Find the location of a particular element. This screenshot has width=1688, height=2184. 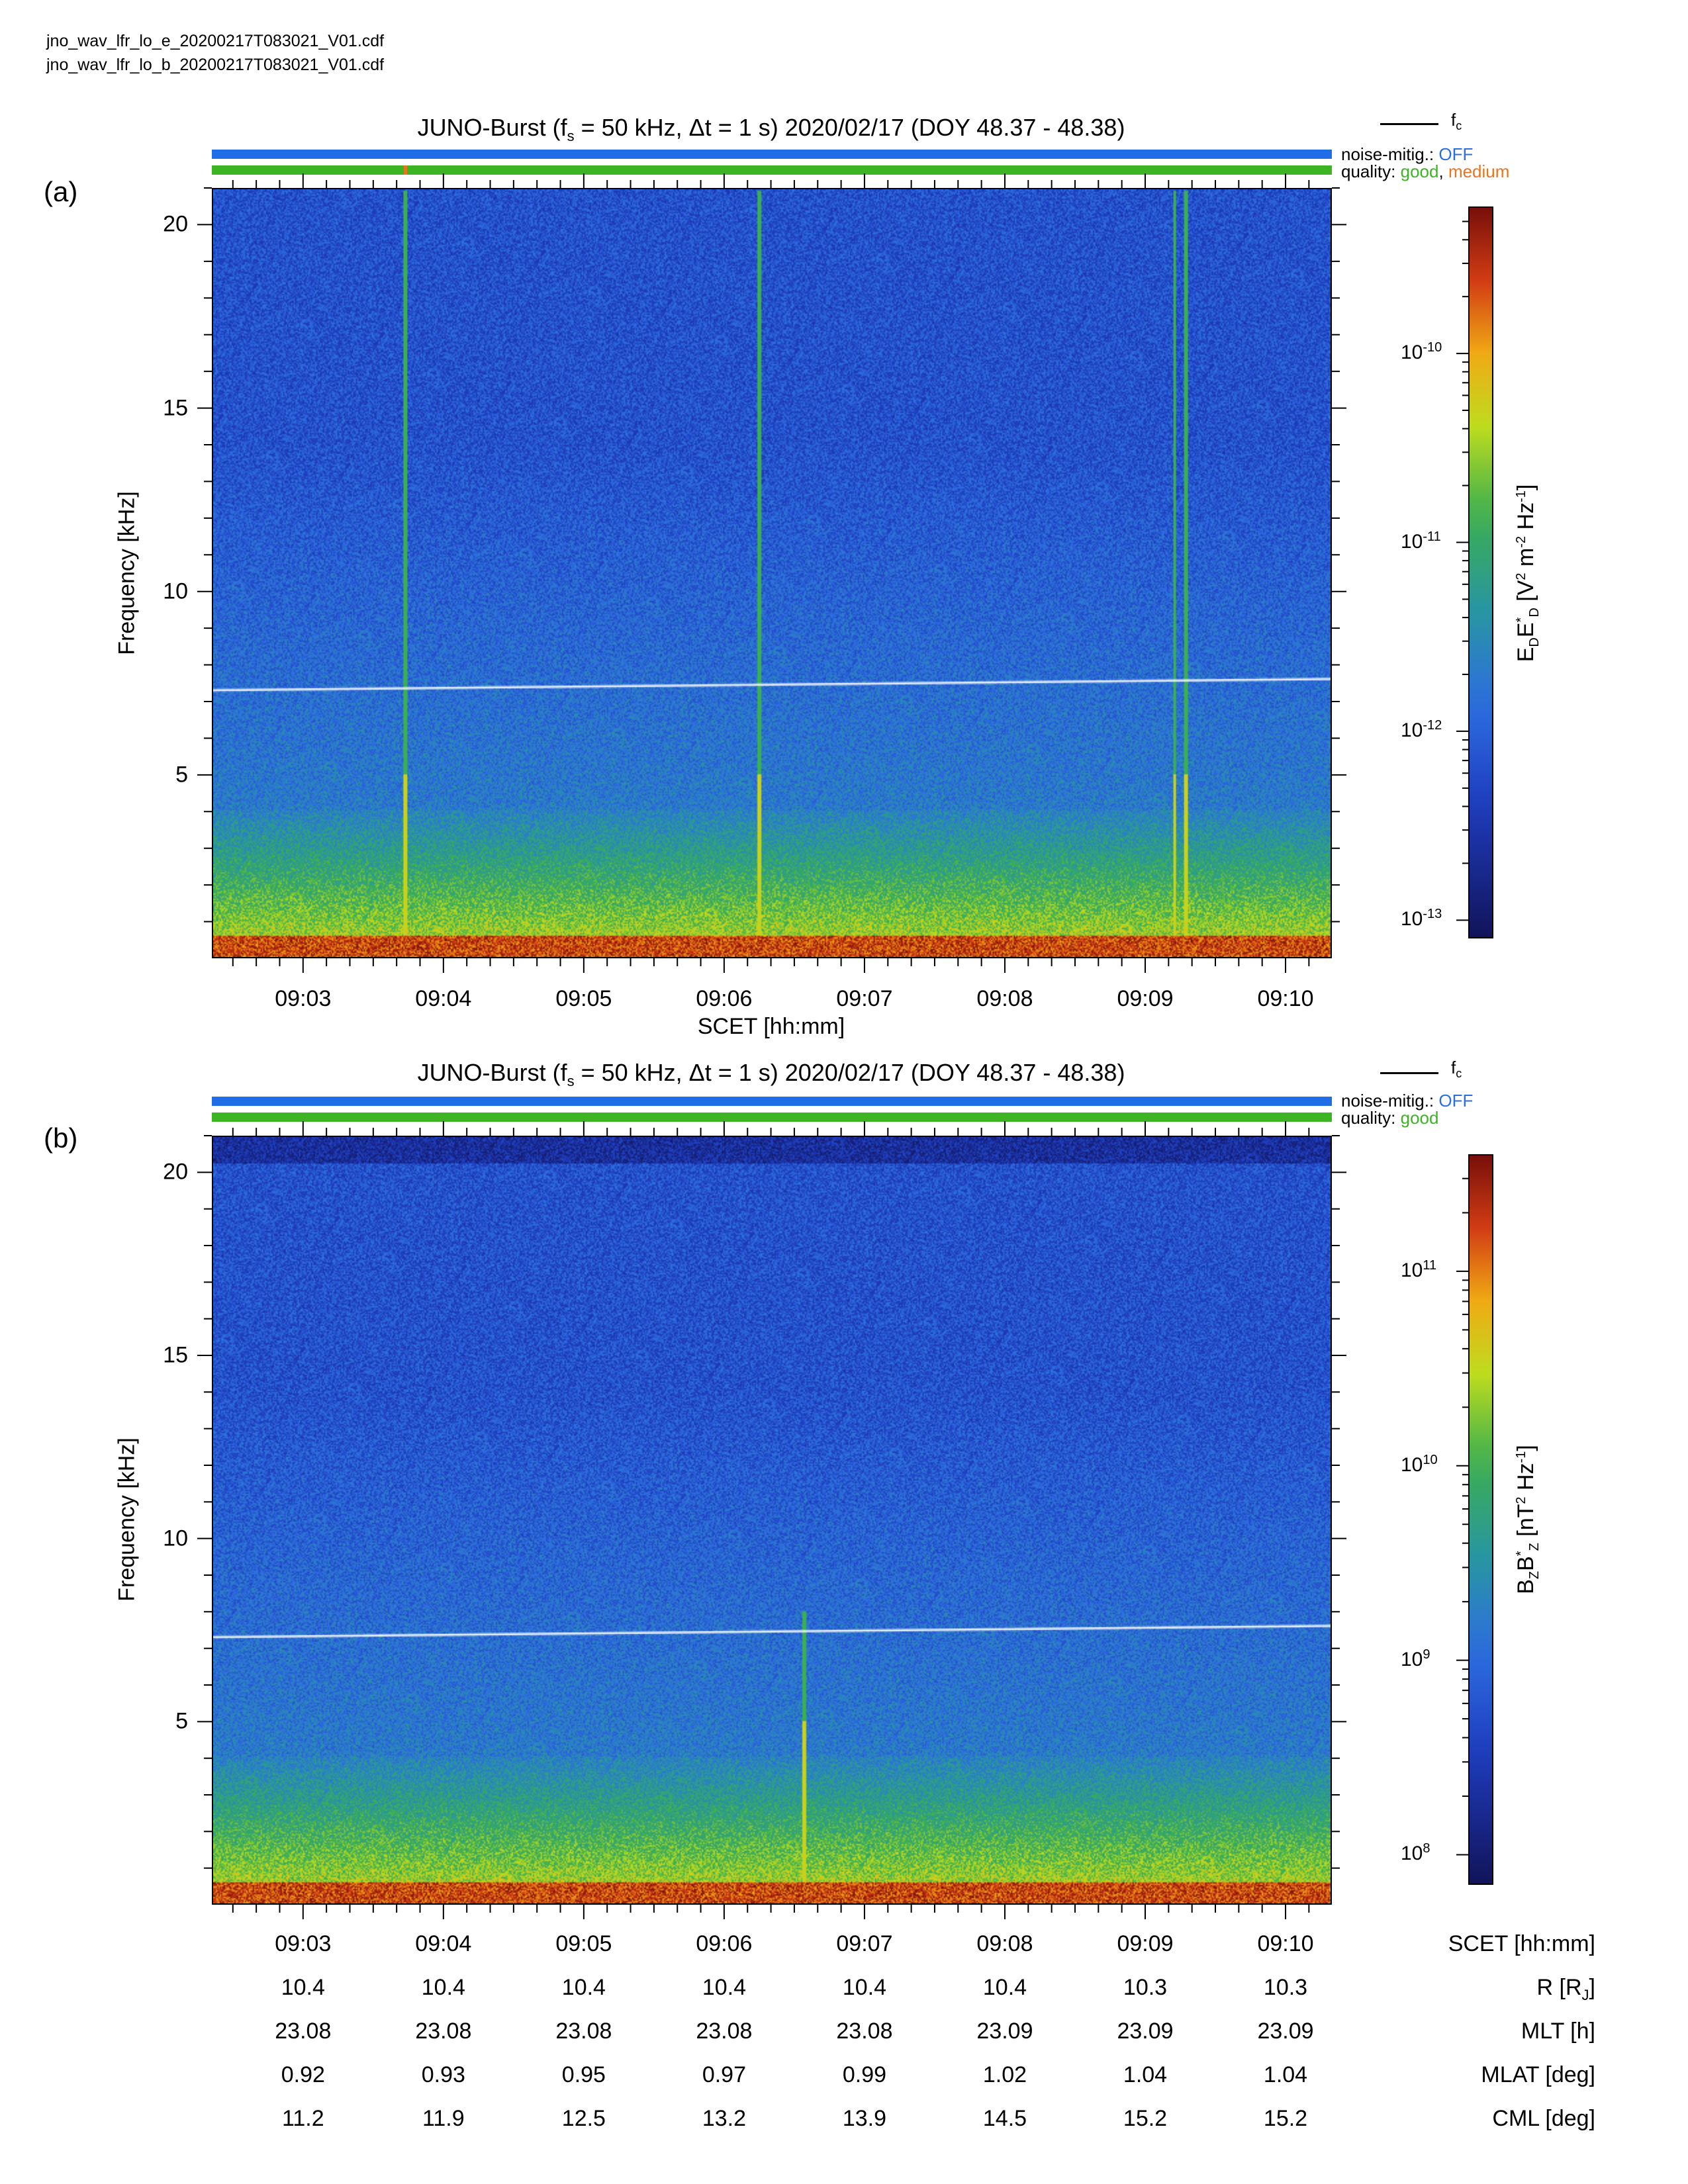

x-tick-label: 09:10 is located at coordinates (1285, 998).